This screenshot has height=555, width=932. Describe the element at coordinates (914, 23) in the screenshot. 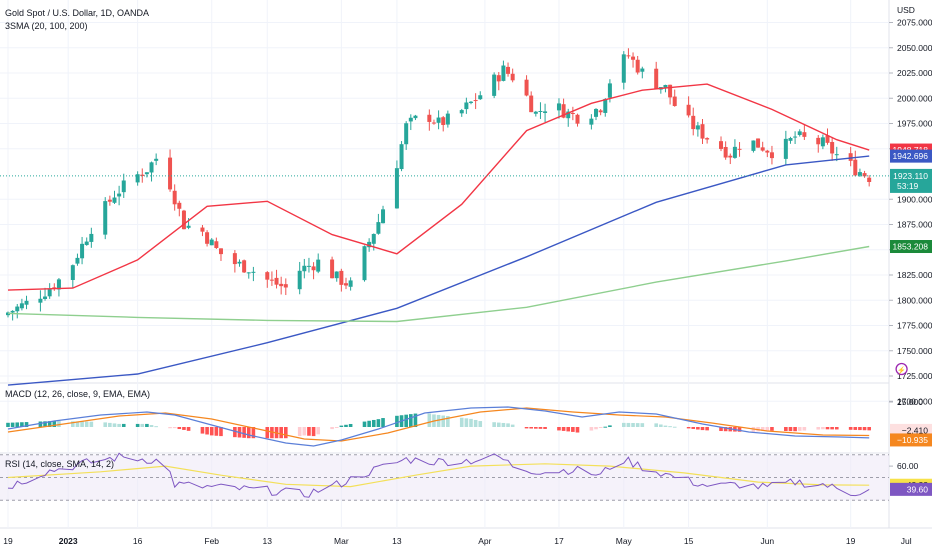

I see `price-tick-label: 2075.000` at that location.